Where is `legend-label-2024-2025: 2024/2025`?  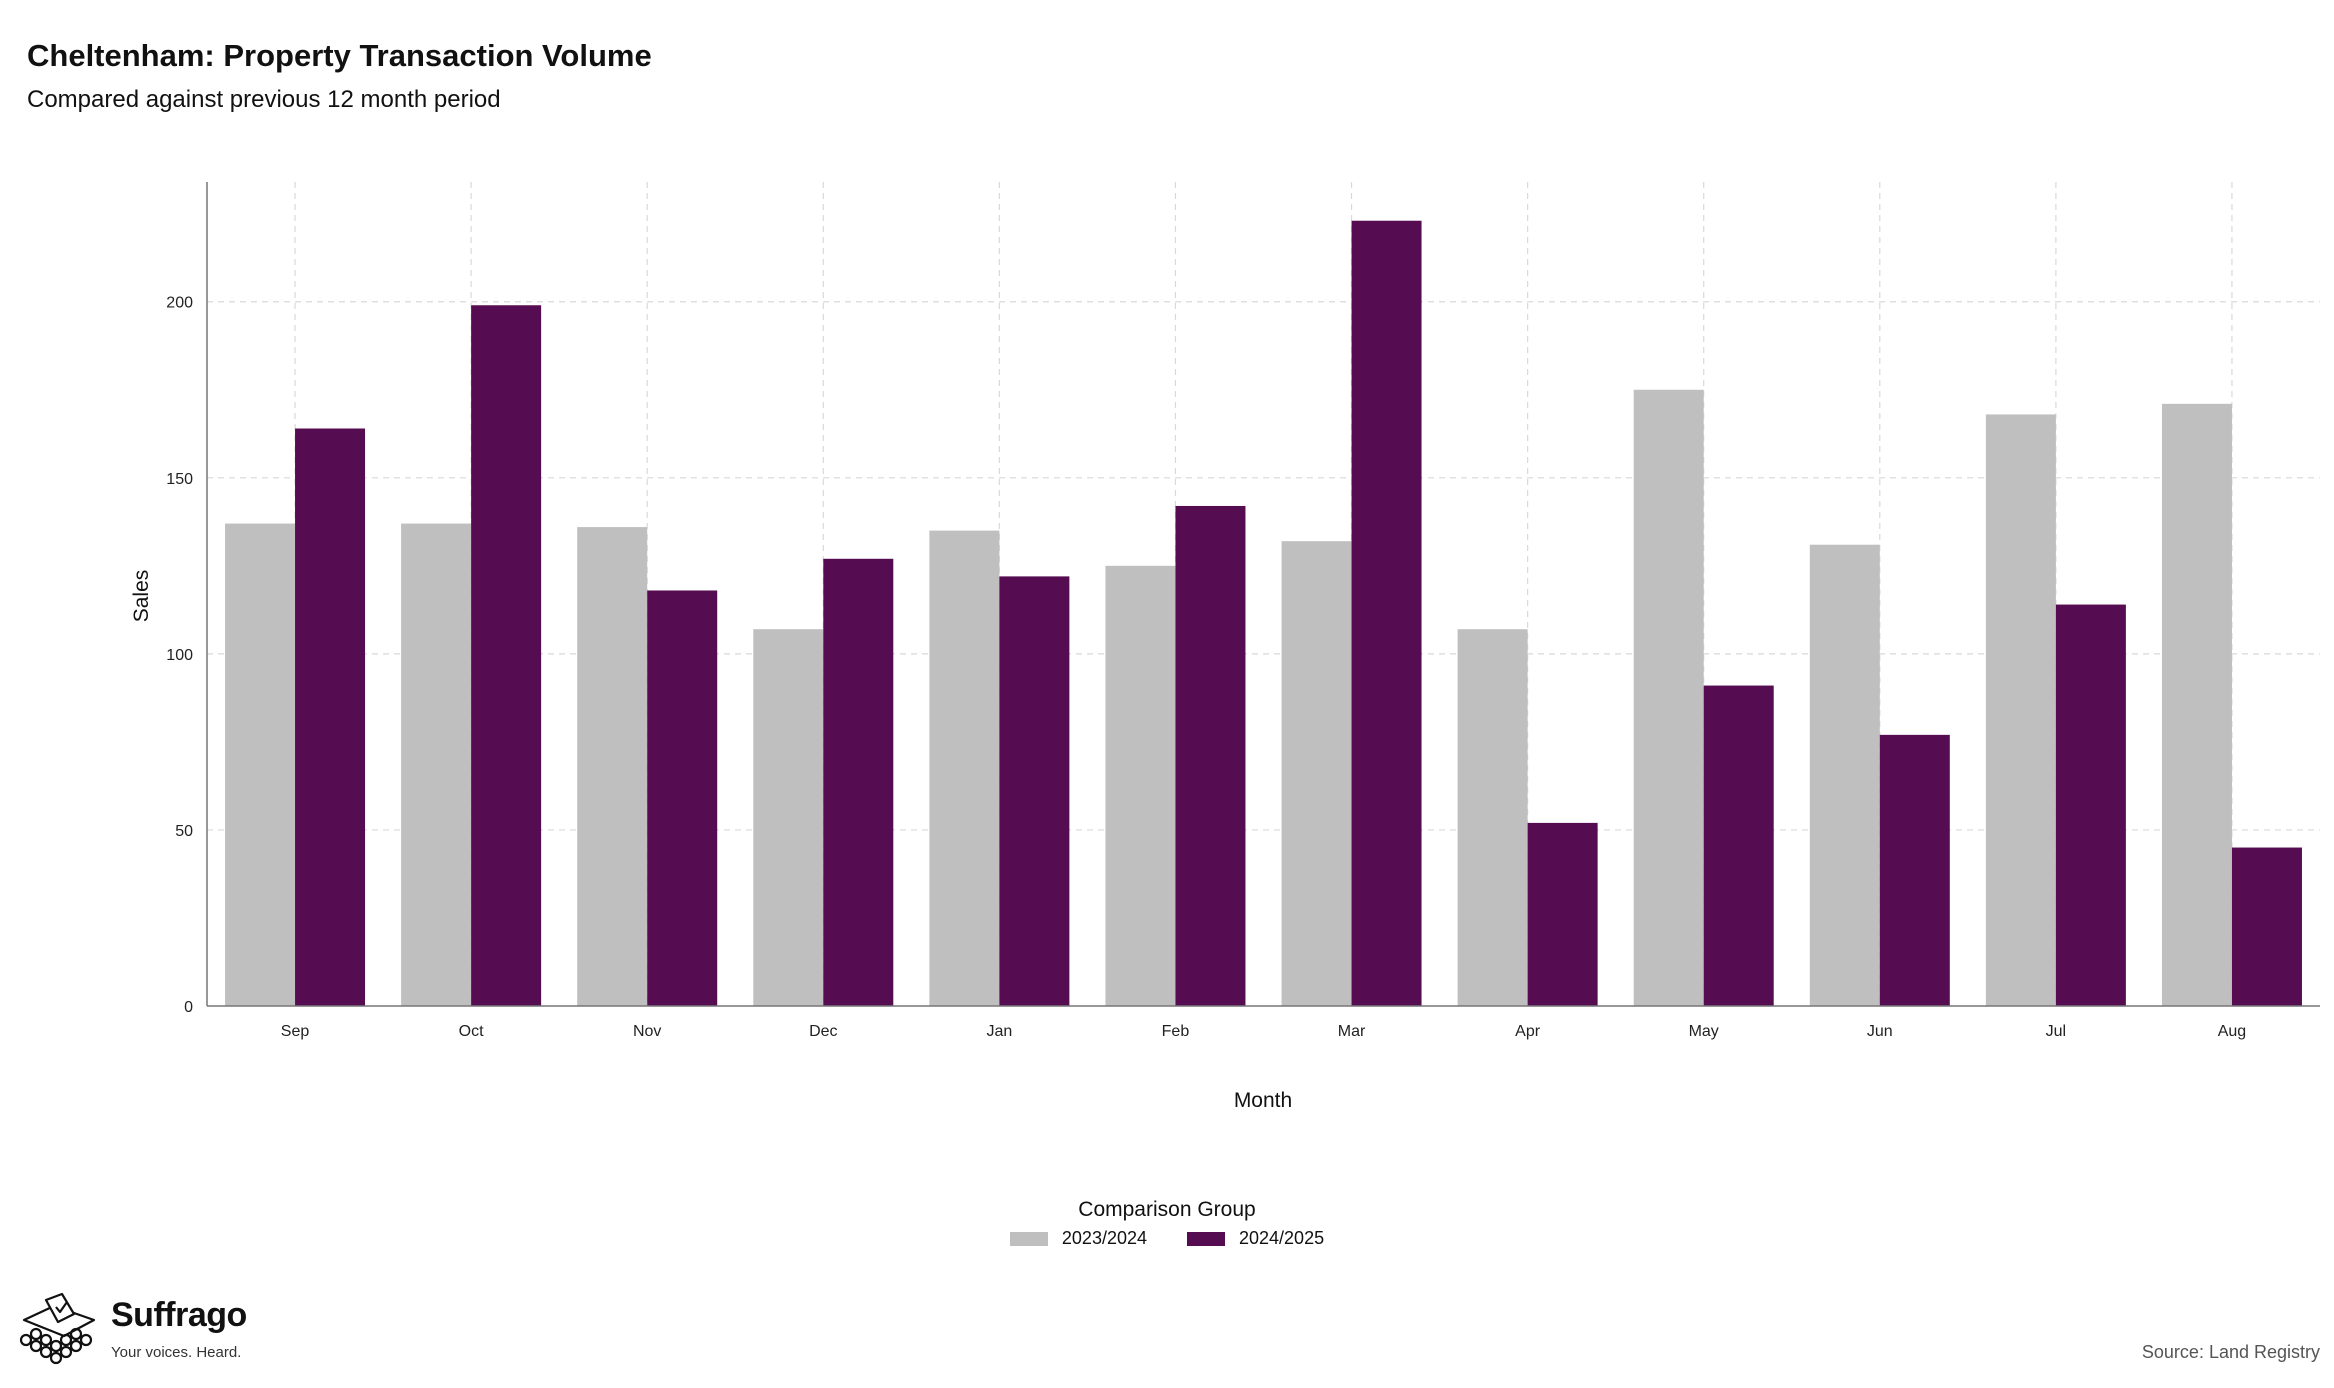
legend-label-2024-2025: 2024/2025 is located at coordinates (1282, 1238).